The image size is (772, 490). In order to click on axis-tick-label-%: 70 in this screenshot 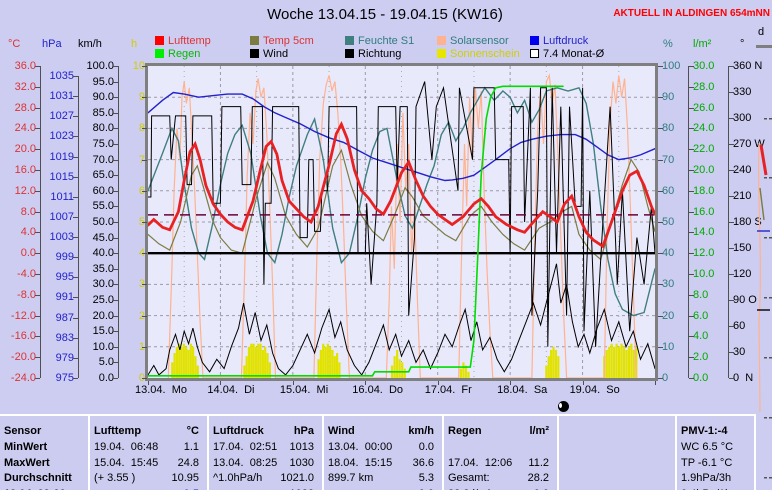, I will do `click(668, 159)`.